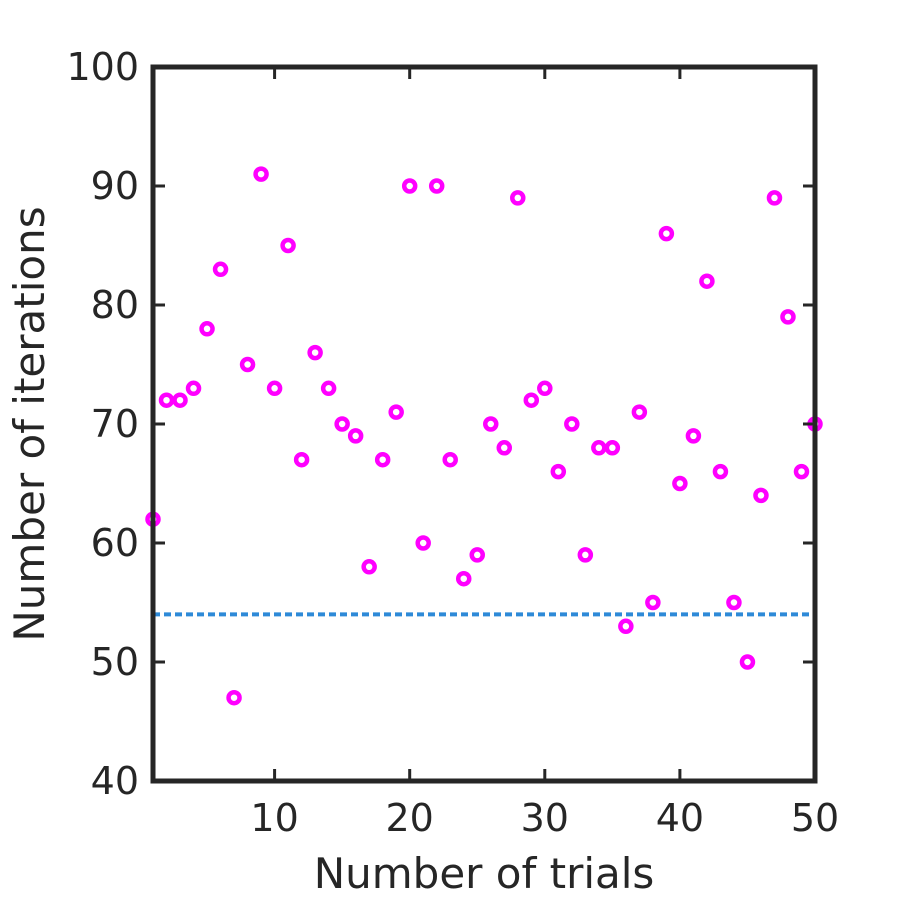 The image size is (900, 900). I want to click on x-tick-label: 40, so click(680, 818).